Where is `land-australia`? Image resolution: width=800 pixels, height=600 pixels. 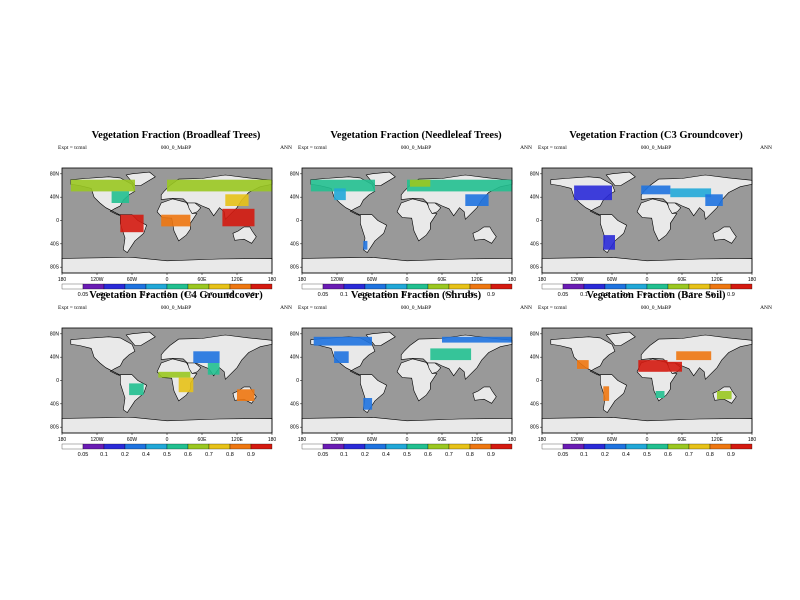
land-australia is located at coordinates (244, 235).